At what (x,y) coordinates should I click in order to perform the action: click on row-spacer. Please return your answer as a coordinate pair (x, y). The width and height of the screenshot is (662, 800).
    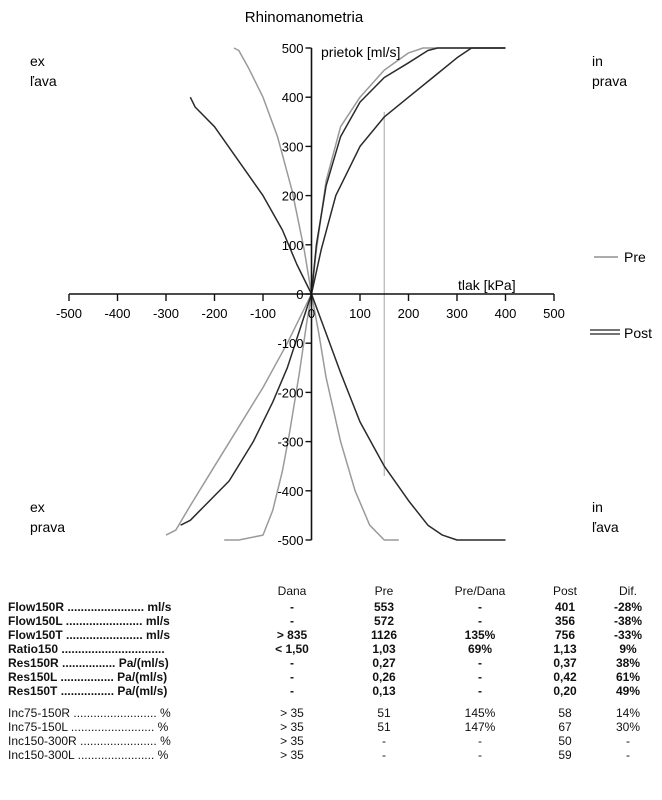
    Looking at the image, I should click on (332, 702).